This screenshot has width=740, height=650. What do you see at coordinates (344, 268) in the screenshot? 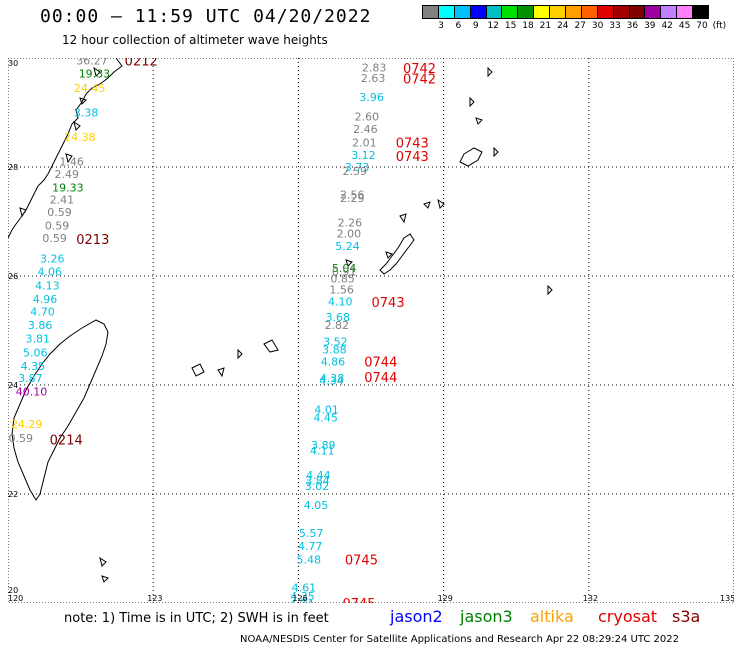
I see `wave-height-value: 5.04` at bounding box center [344, 268].